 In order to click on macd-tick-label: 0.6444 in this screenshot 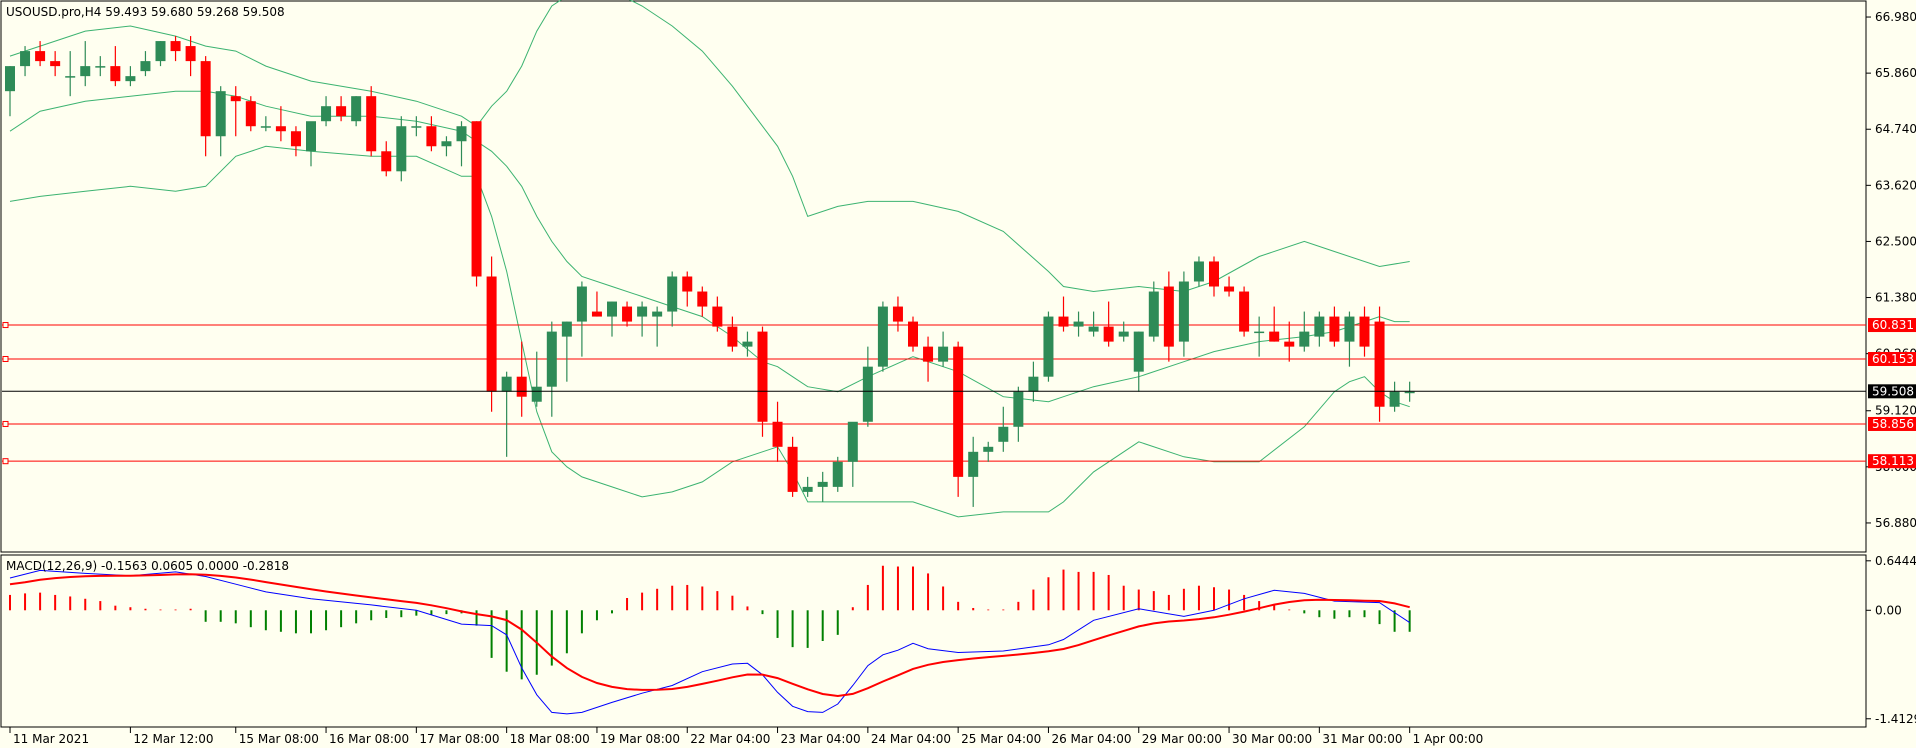, I will do `click(1895, 561)`.